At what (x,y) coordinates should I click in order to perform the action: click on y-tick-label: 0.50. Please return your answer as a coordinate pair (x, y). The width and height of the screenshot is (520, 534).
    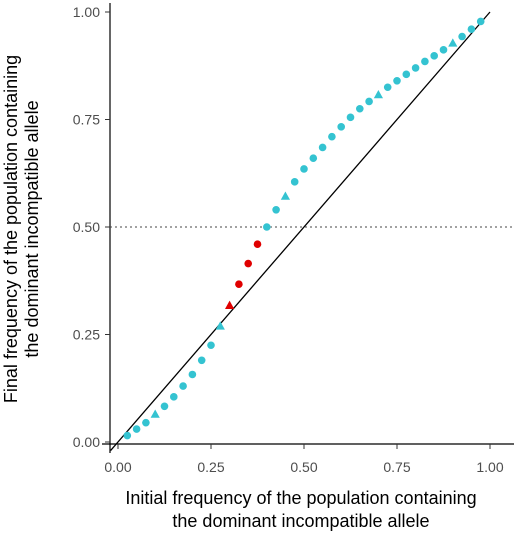
    Looking at the image, I should click on (86, 227).